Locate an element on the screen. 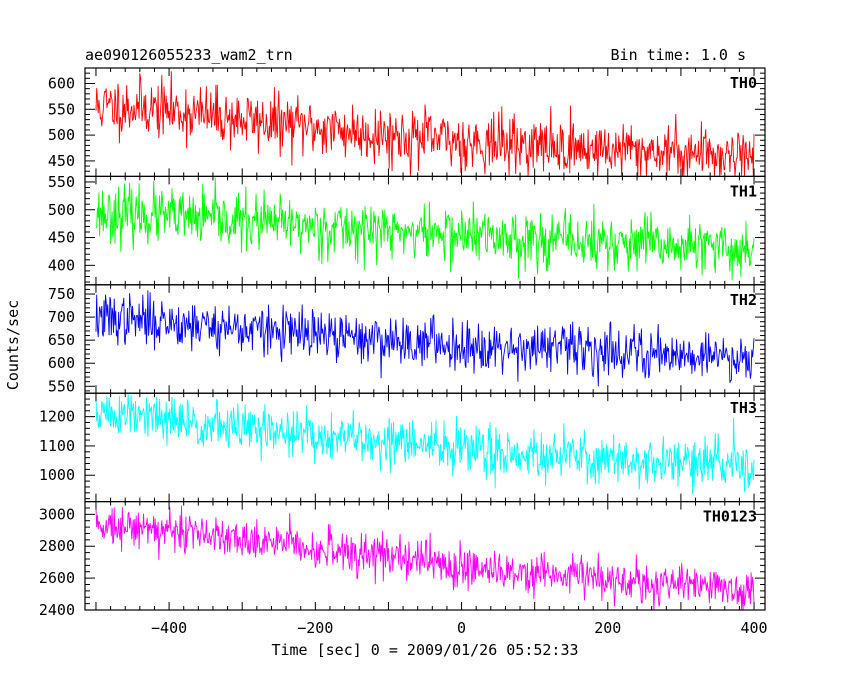 This screenshot has width=850, height=680. series-label-th0123: TH0123 is located at coordinates (730, 517).